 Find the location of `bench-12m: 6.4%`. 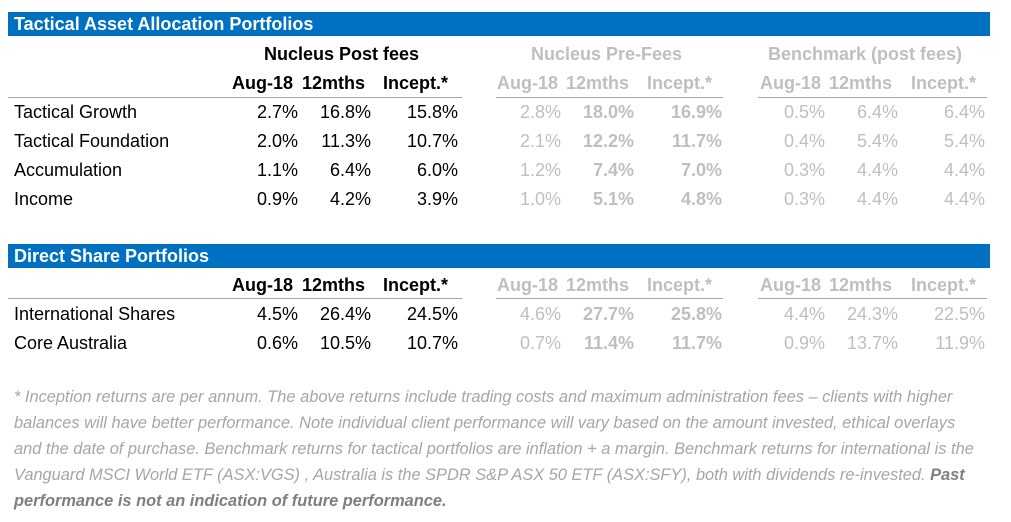

bench-12m: 6.4% is located at coordinates (877, 112).